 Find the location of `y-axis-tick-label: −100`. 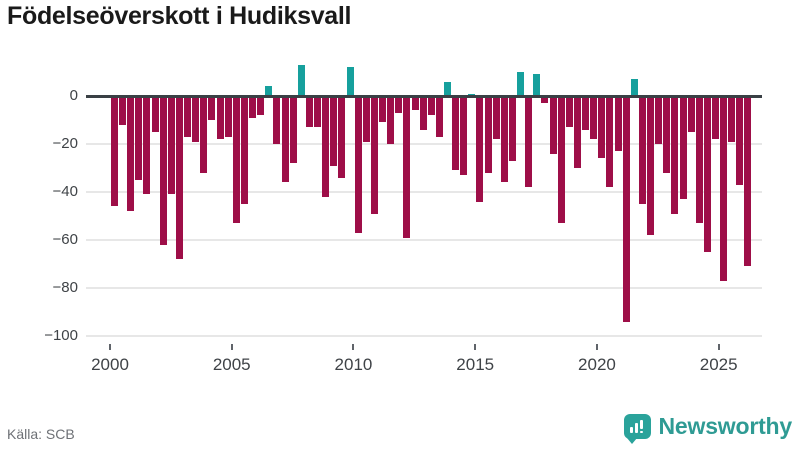

y-axis-tick-label: −100 is located at coordinates (61, 335).